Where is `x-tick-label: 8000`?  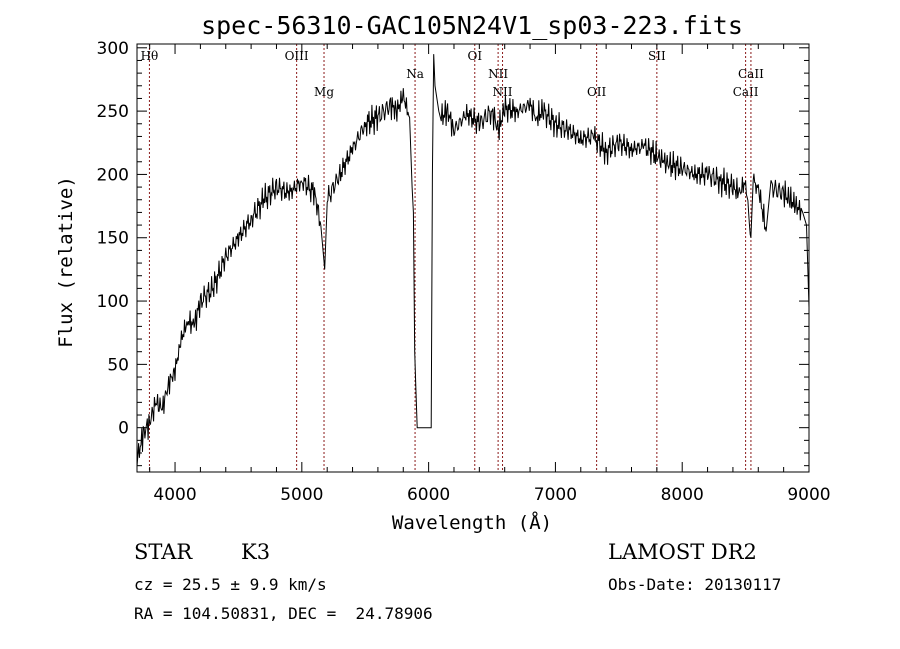 x-tick-label: 8000 is located at coordinates (682, 495).